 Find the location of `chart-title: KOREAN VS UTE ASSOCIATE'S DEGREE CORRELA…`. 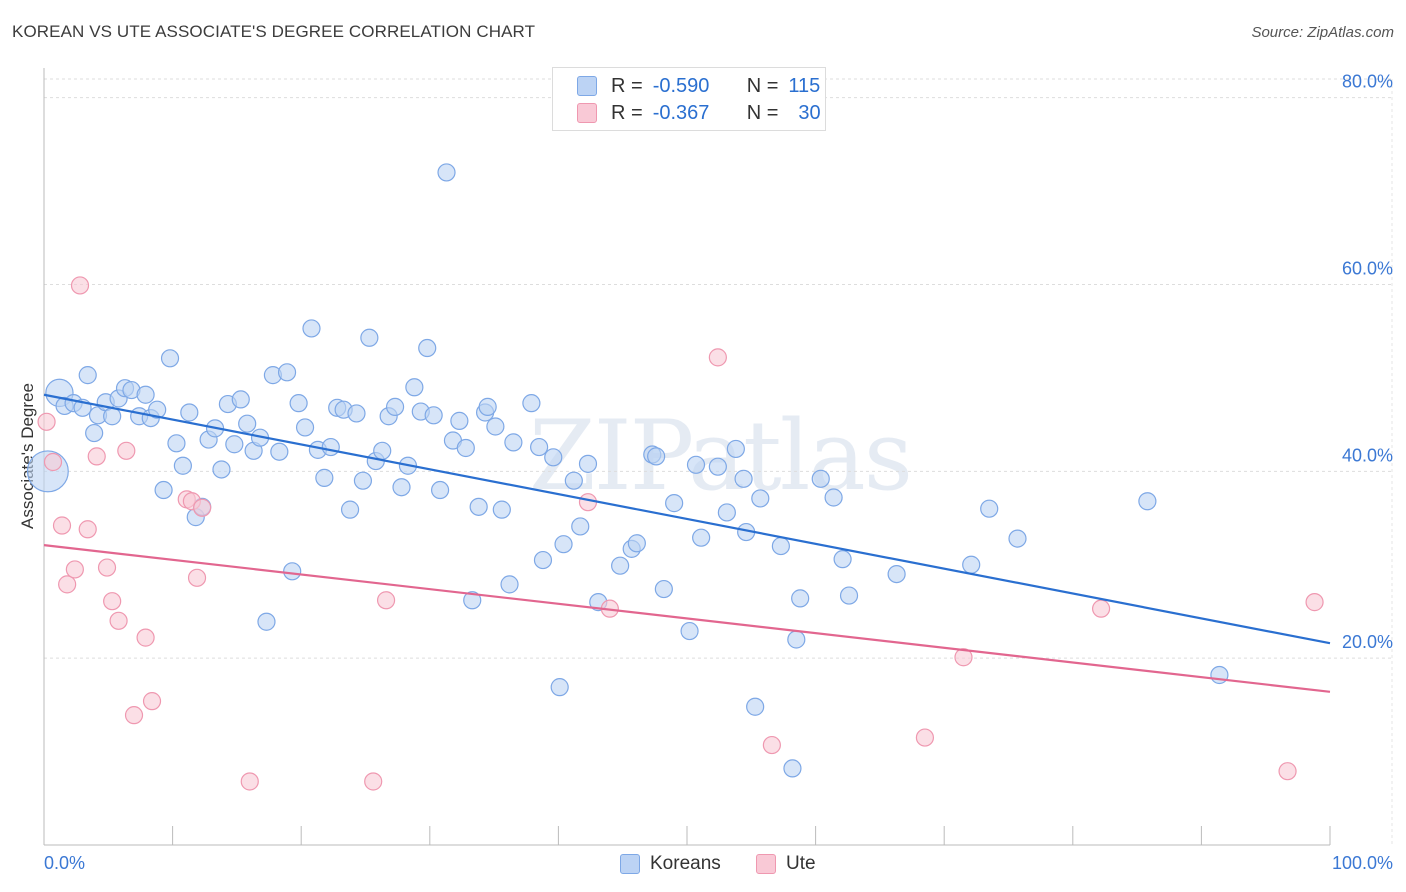

chart-title: KOREAN VS UTE ASSOCIATE'S DEGREE CORRELA… is located at coordinates (274, 31).